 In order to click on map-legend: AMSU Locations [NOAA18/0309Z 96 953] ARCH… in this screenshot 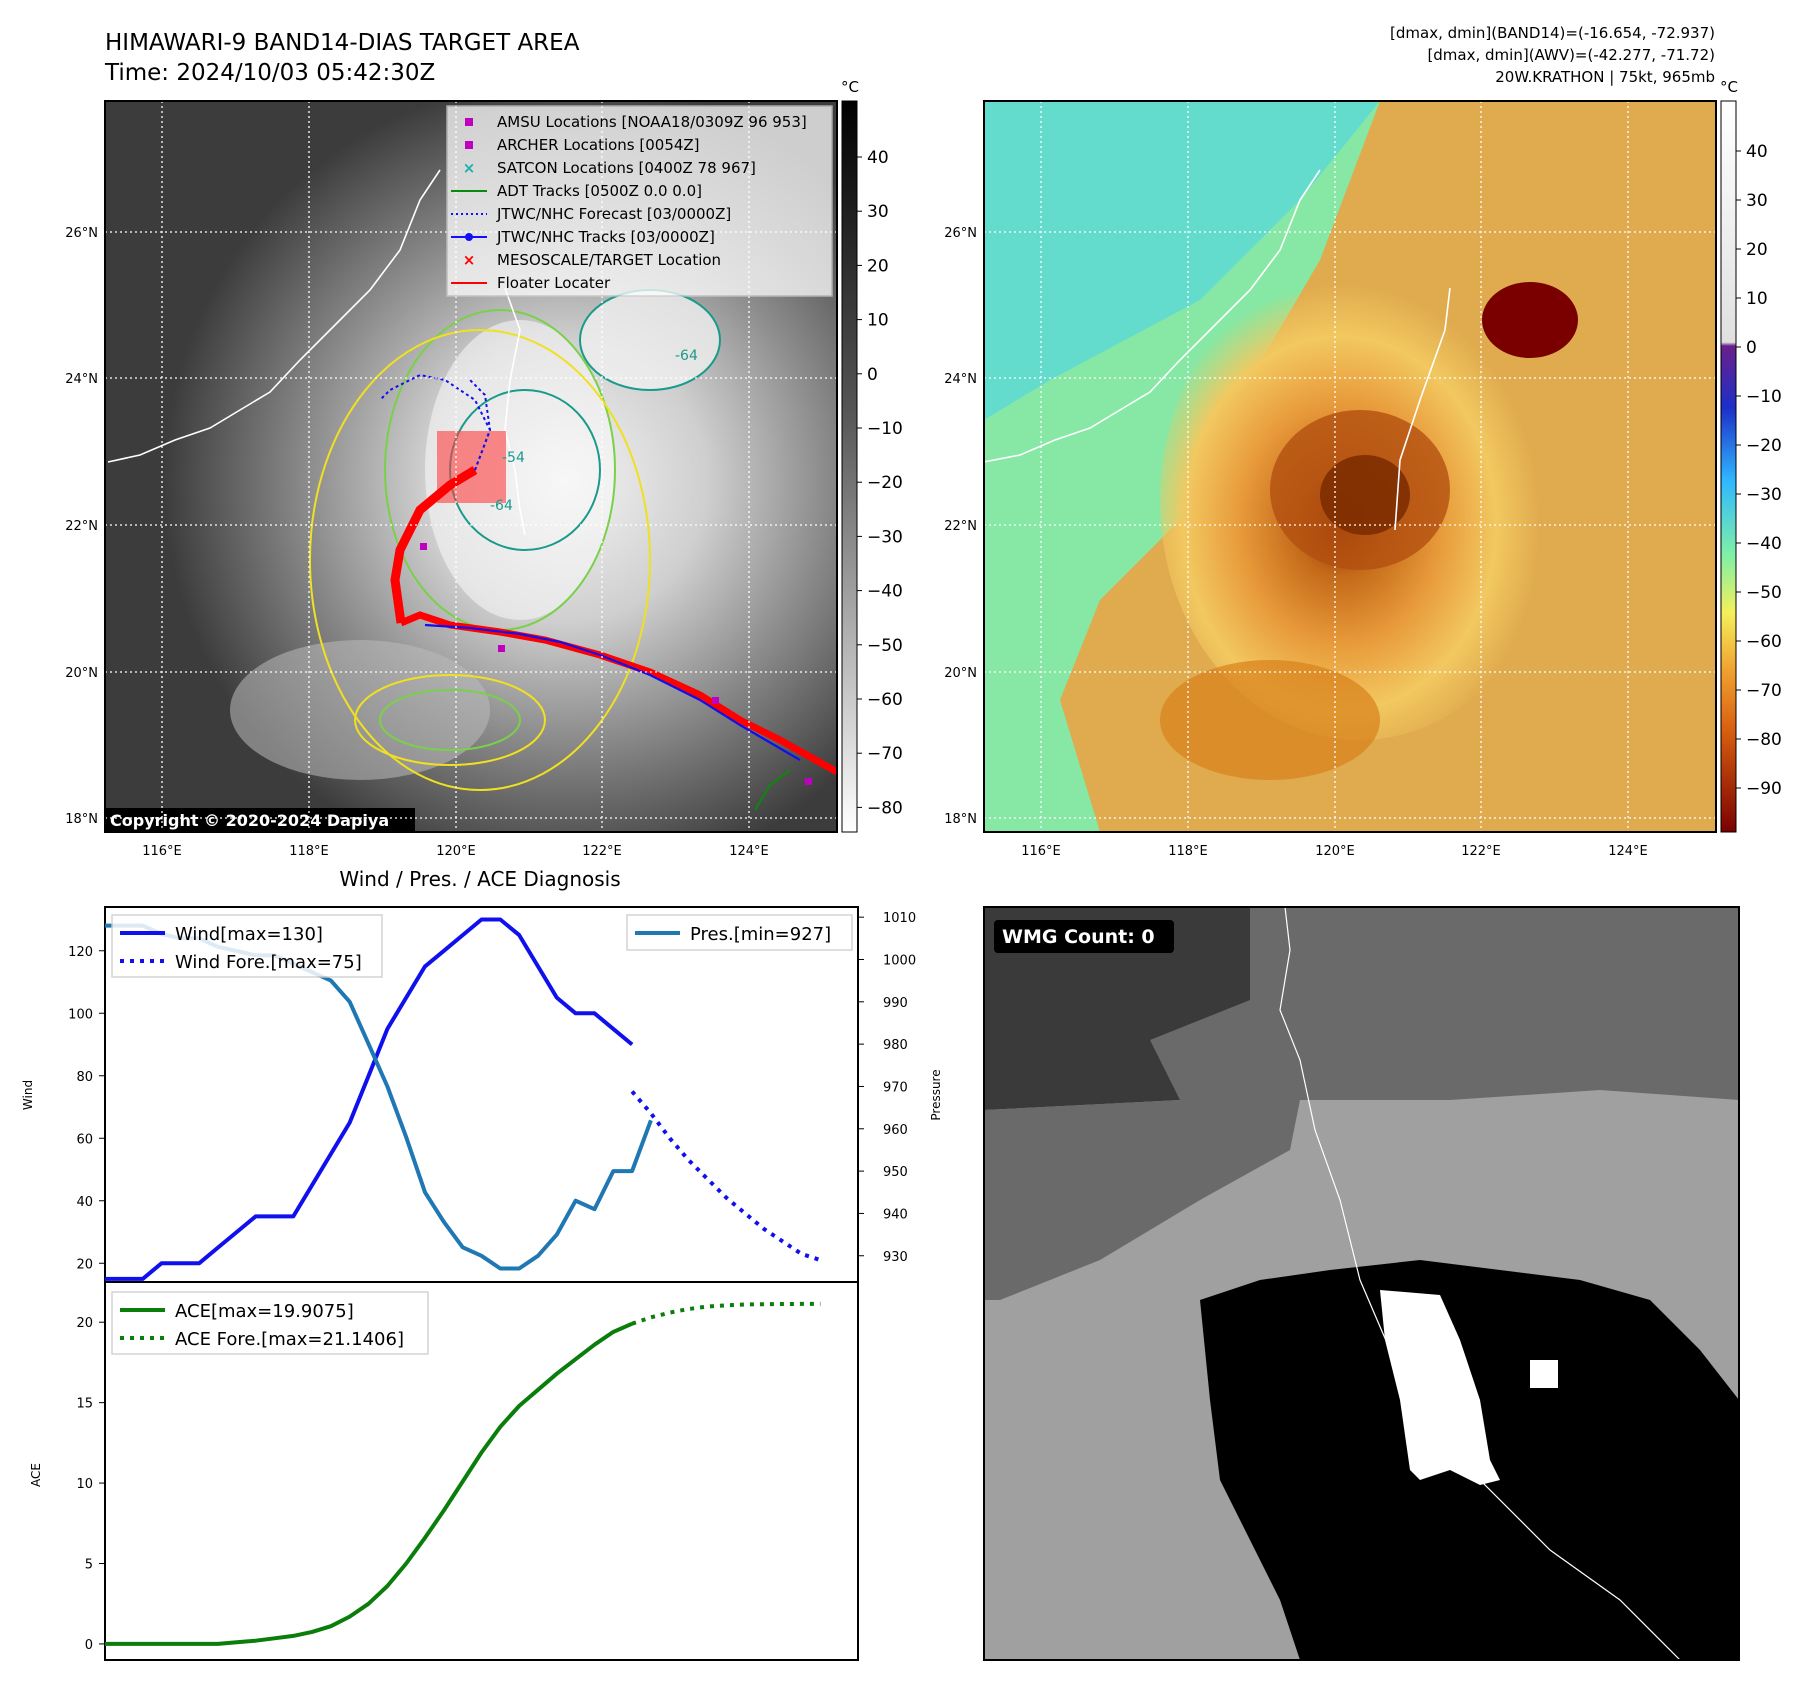, I will do `click(639, 201)`.